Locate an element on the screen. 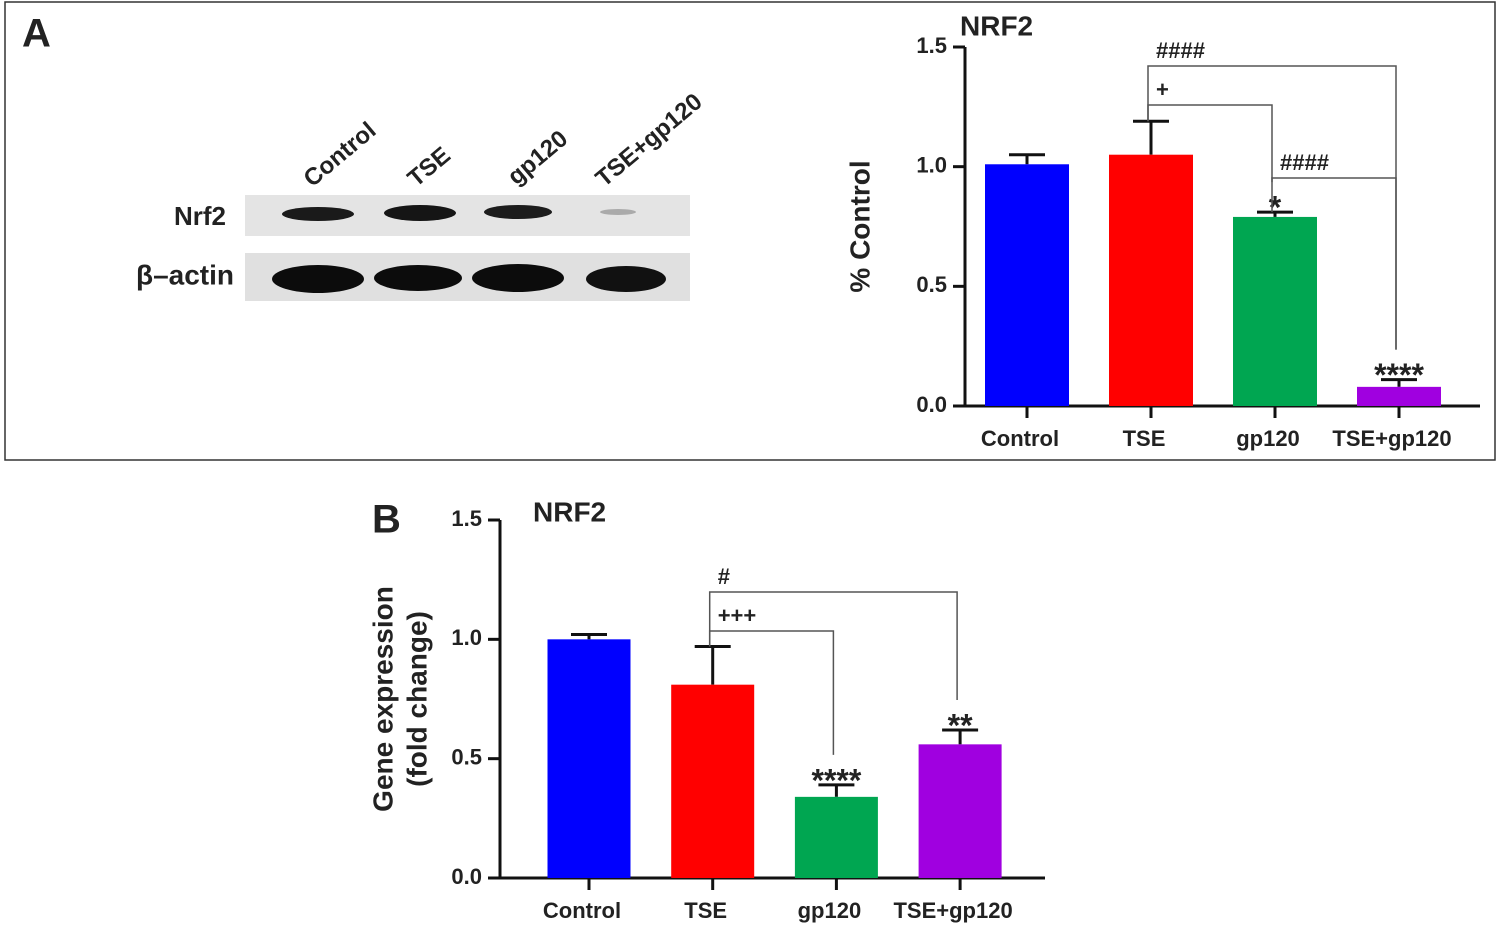  y-axis-label: % Control is located at coordinates (859, 226).